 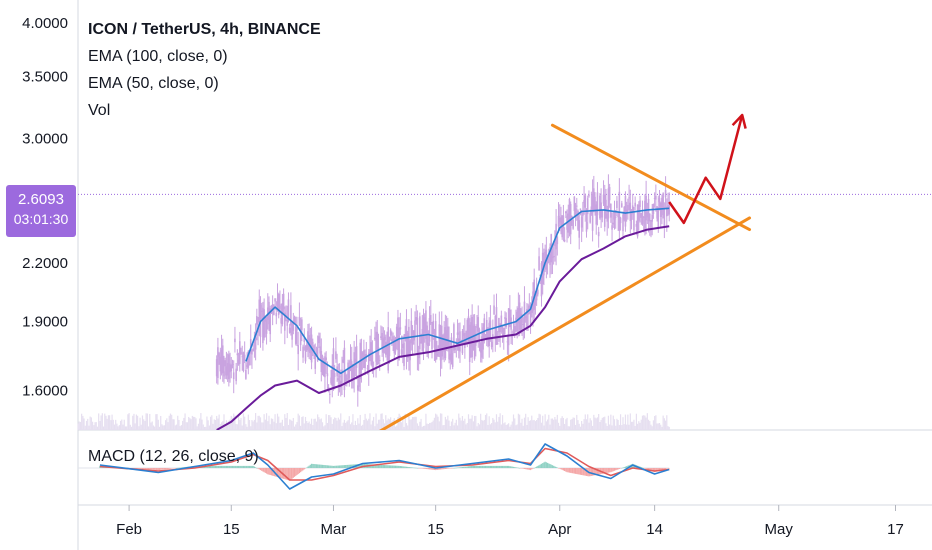 I want to click on symbol-title: ICON / TetherUS, 4h, BINANCE, so click(x=204, y=29).